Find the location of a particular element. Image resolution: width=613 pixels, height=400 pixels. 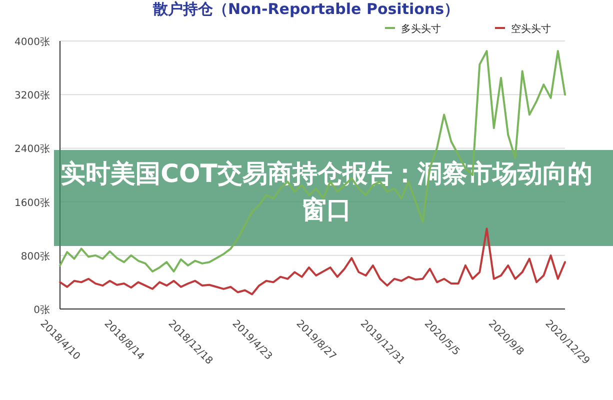

y-tick-label: 800张 is located at coordinates (35, 256).